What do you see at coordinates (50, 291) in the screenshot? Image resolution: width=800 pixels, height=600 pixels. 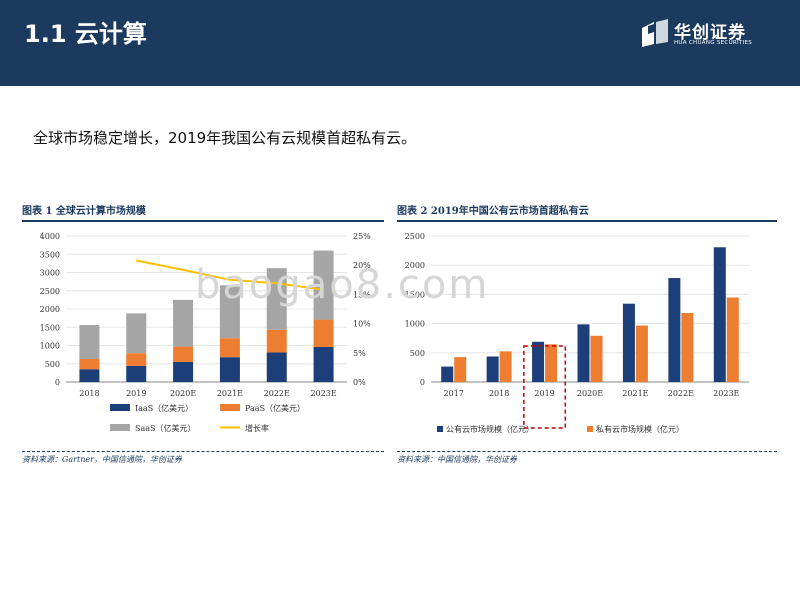 I see `chart1-ytick-label: 2500` at bounding box center [50, 291].